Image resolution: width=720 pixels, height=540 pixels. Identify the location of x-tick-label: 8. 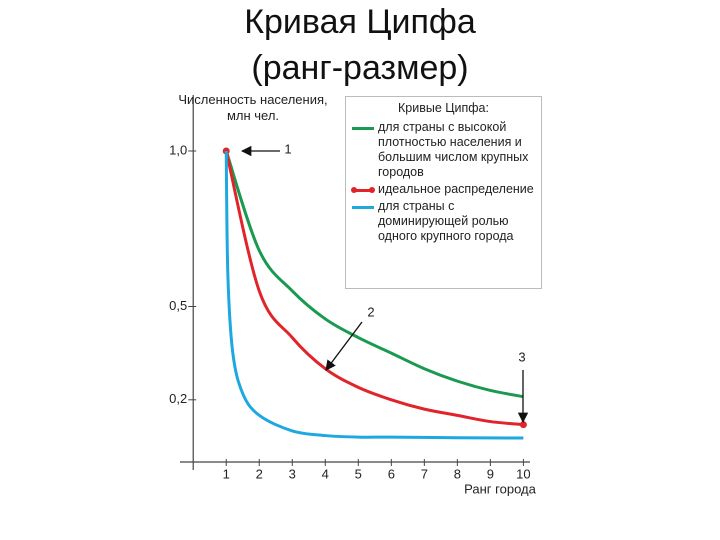
(457, 473).